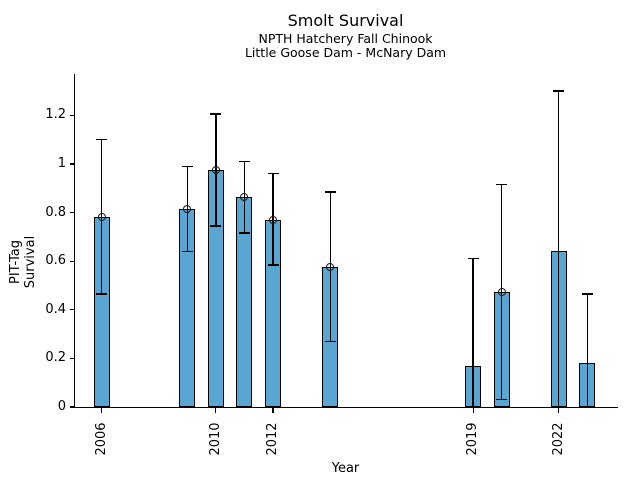  I want to click on y-tick-1.2, so click(72, 115).